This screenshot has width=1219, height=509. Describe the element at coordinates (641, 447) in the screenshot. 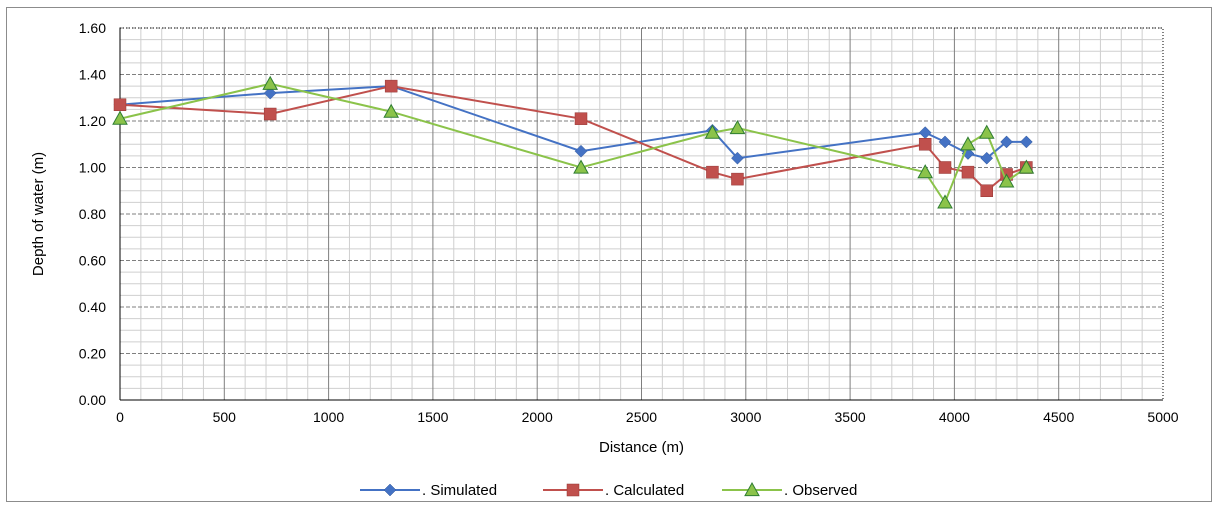

I see `x-axis-title: Distance (m)` at that location.